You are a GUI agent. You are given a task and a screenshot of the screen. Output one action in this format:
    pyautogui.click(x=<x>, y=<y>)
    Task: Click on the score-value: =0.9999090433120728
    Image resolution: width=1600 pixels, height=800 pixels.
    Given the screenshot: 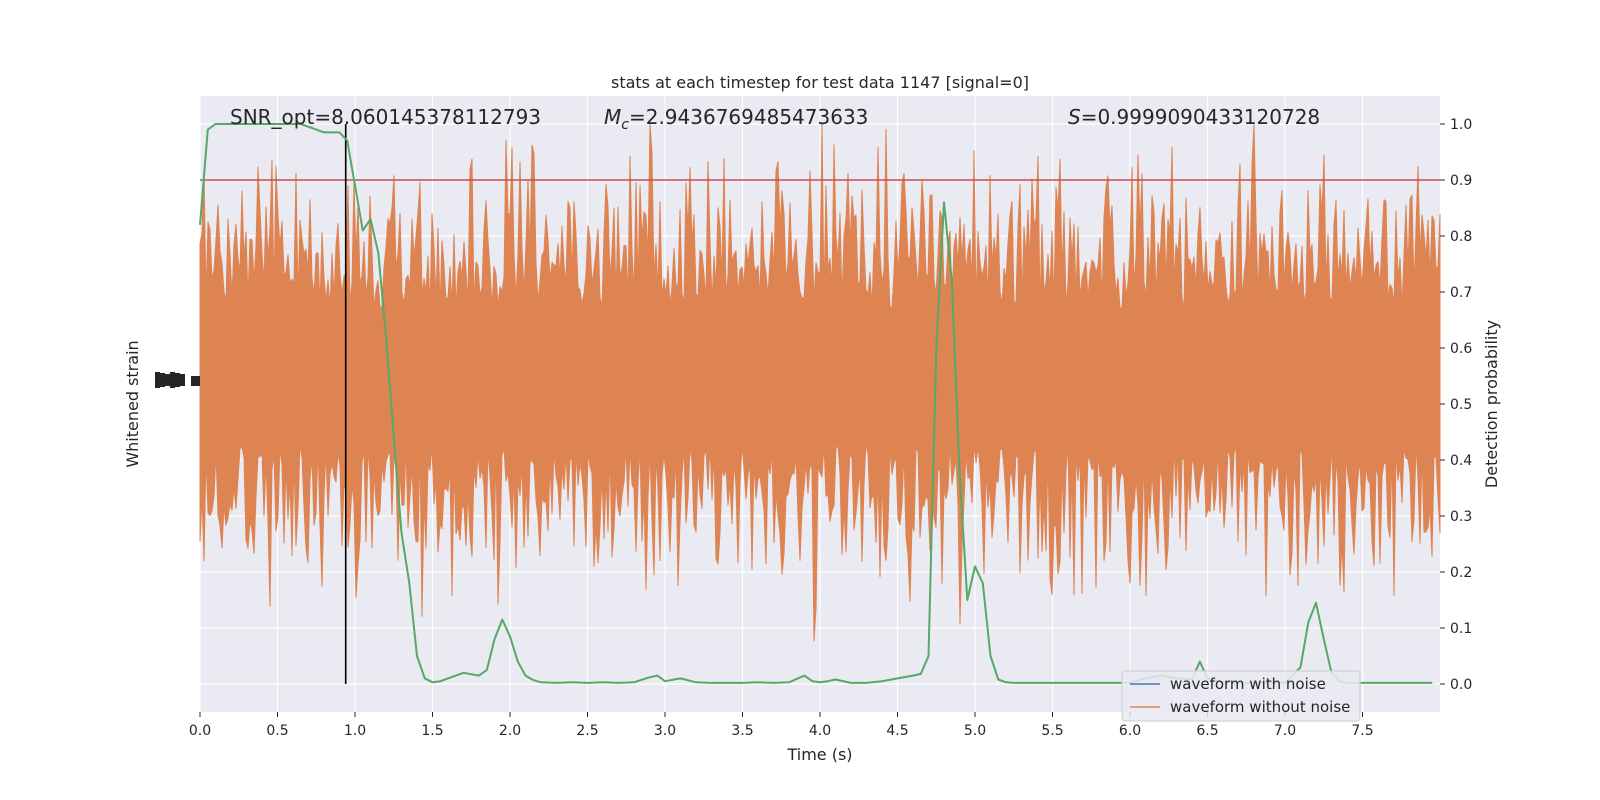 What is the action you would take?
    pyautogui.click(x=1200, y=117)
    